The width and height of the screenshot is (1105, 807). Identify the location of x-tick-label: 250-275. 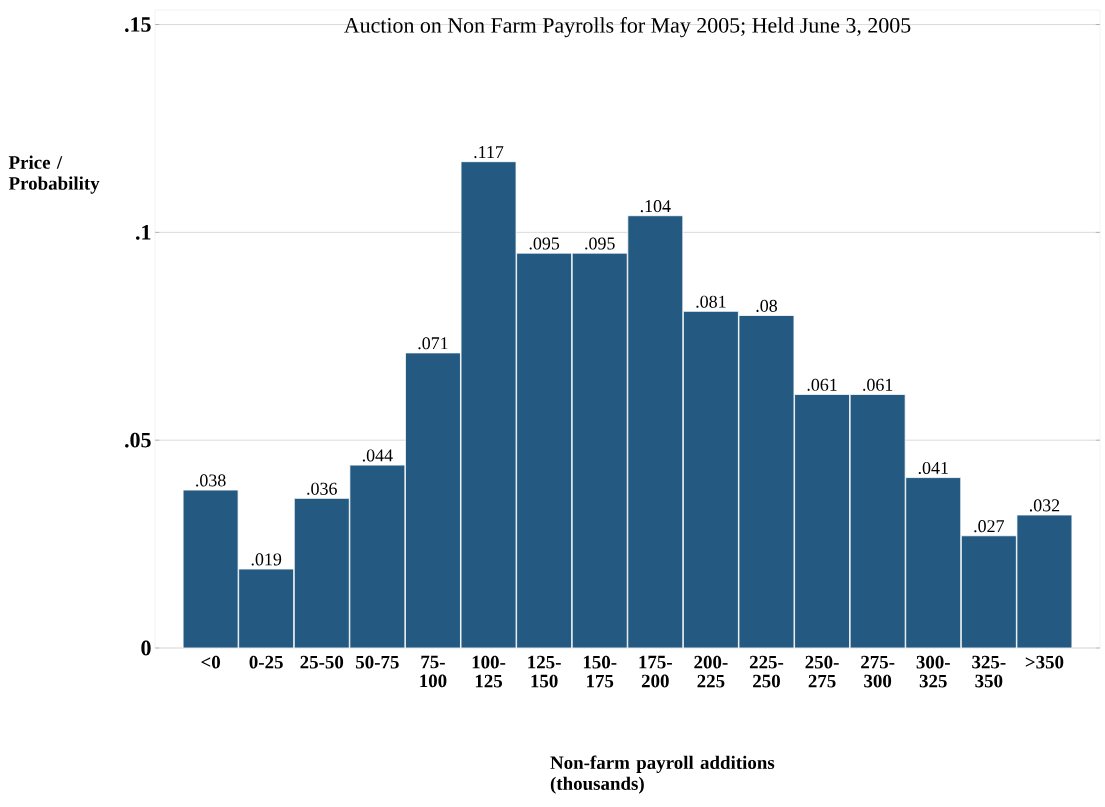
(822, 671).